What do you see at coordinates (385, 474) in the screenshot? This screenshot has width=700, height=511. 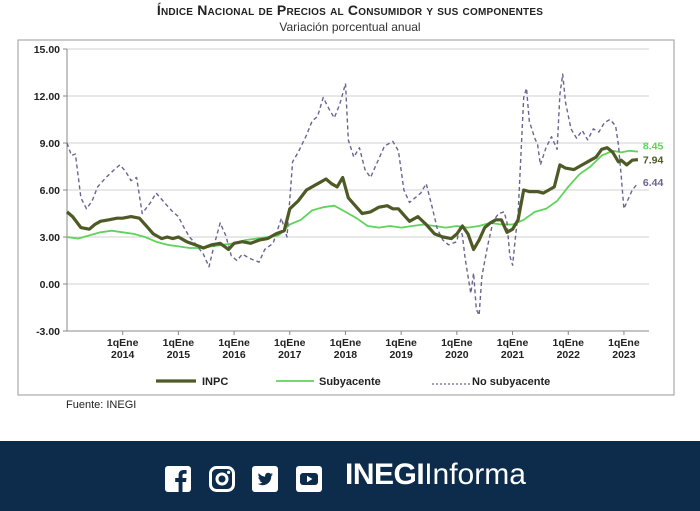 I see `brand-bold: INEGI` at bounding box center [385, 474].